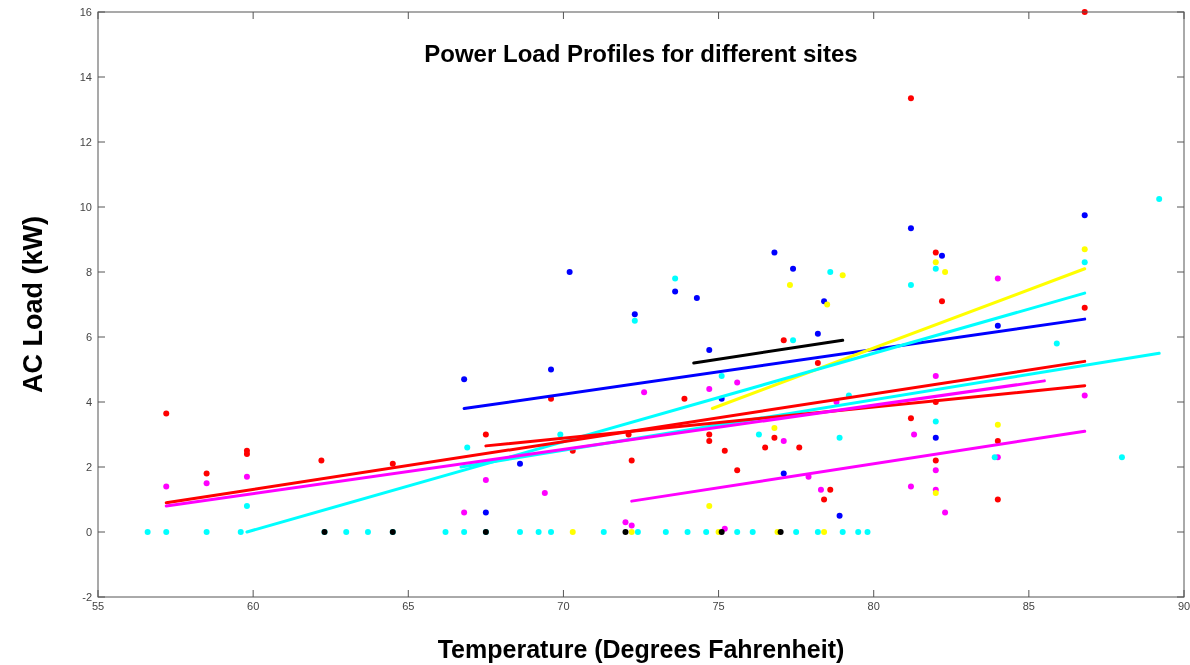 Image resolution: width=1190 pixels, height=665 pixels. I want to click on y-tick-label: 2, so click(88, 467).